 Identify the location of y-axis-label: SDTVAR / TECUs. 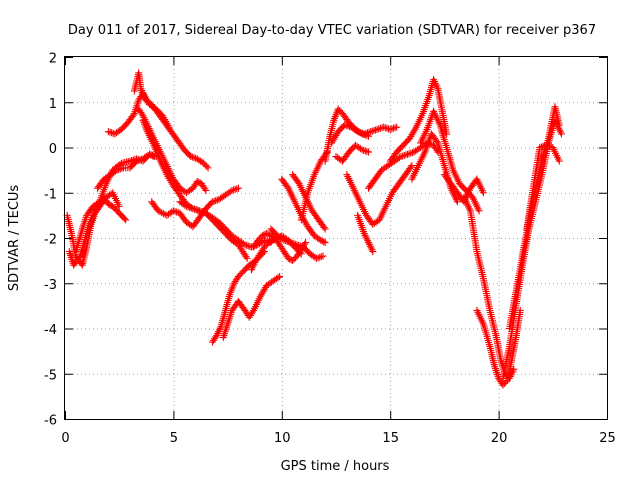
(14, 238).